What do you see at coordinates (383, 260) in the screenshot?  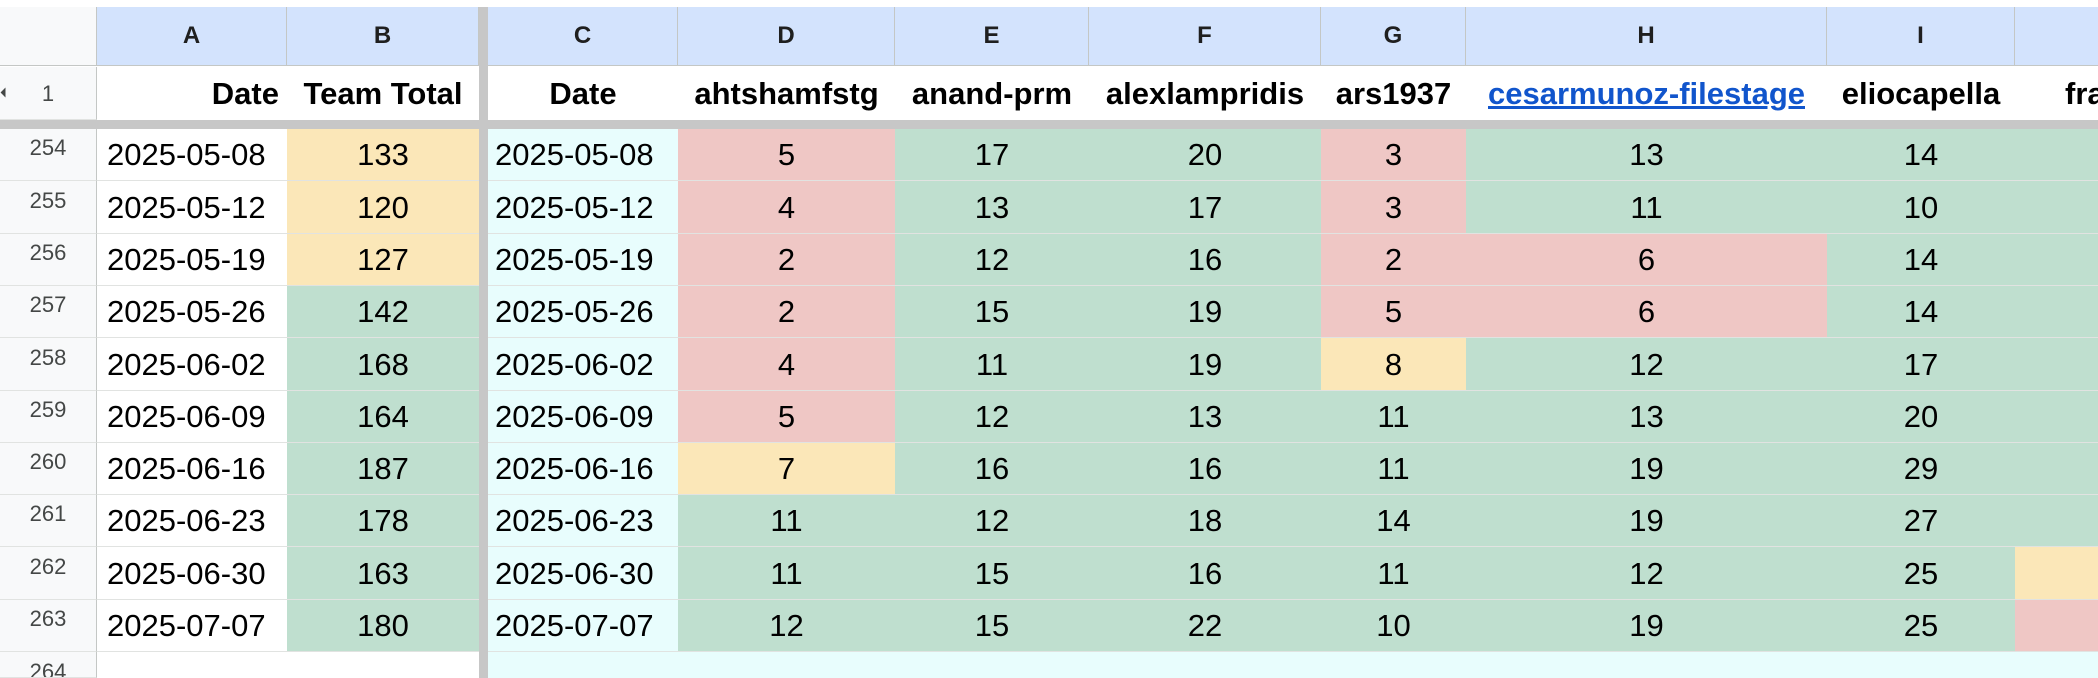 I see `cell-b: 127` at bounding box center [383, 260].